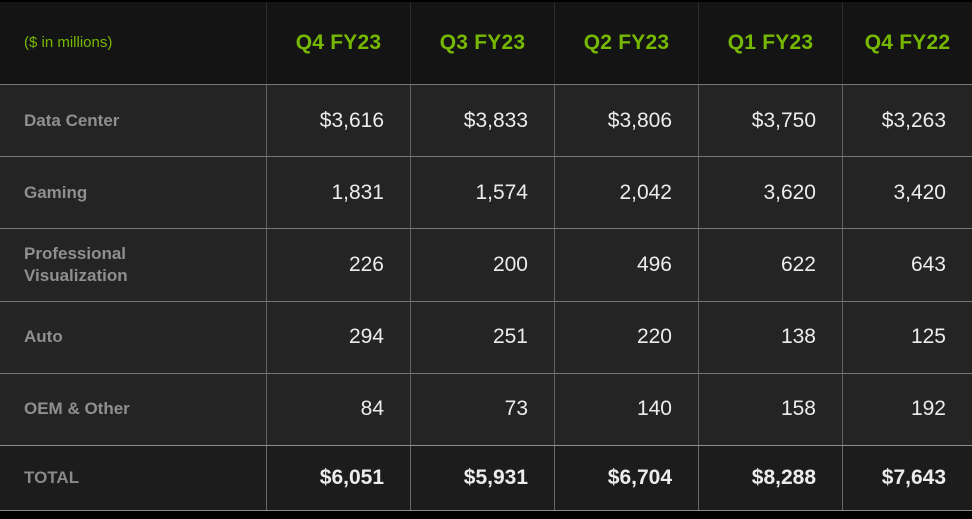 The image size is (972, 519). Describe the element at coordinates (482, 43) in the screenshot. I see `column-header-q3-fy23: Q3 FY23` at that location.